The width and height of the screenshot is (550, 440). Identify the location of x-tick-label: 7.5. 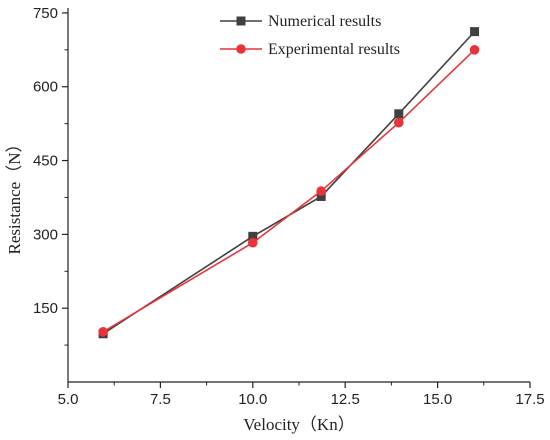
(160, 399).